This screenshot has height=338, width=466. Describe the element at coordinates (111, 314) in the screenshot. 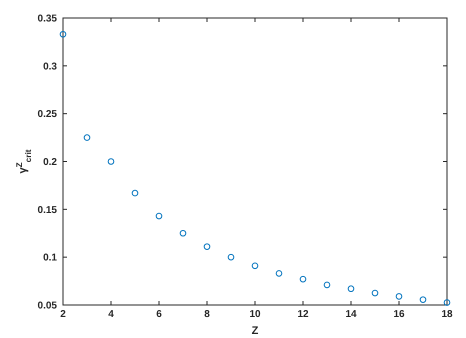

I see `x-tick-label: 4` at that location.